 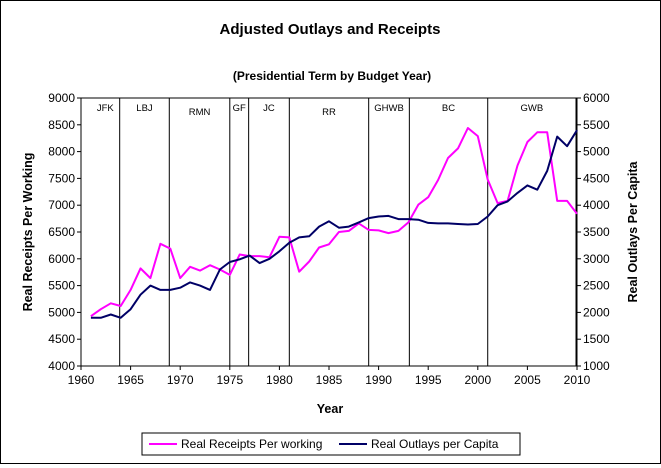 What do you see at coordinates (269, 108) in the screenshot?
I see `term-label-jc: JC` at bounding box center [269, 108].